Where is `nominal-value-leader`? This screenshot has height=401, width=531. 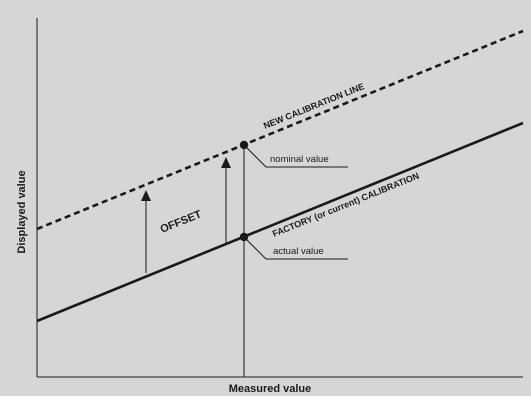 nominal-value-leader is located at coordinates (295, 156).